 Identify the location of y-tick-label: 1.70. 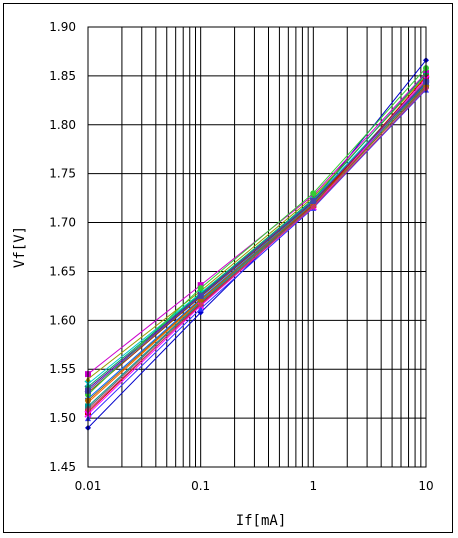
(62, 223).